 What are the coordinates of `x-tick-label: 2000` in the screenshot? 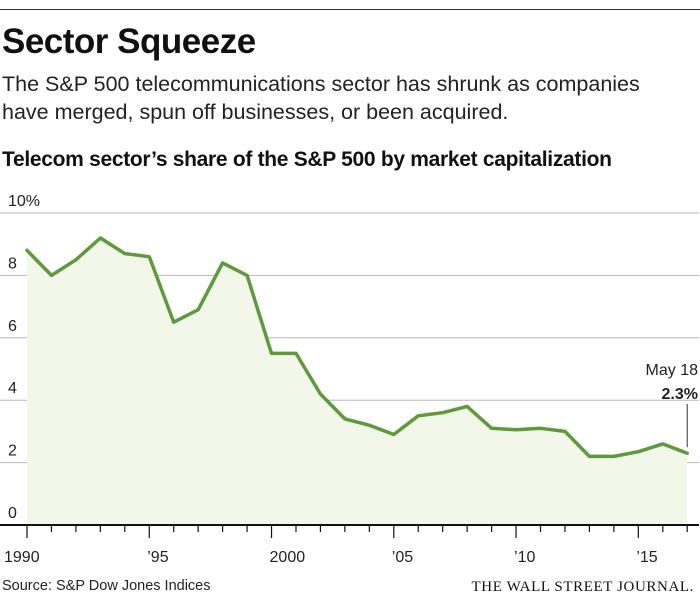 It's located at (288, 557).